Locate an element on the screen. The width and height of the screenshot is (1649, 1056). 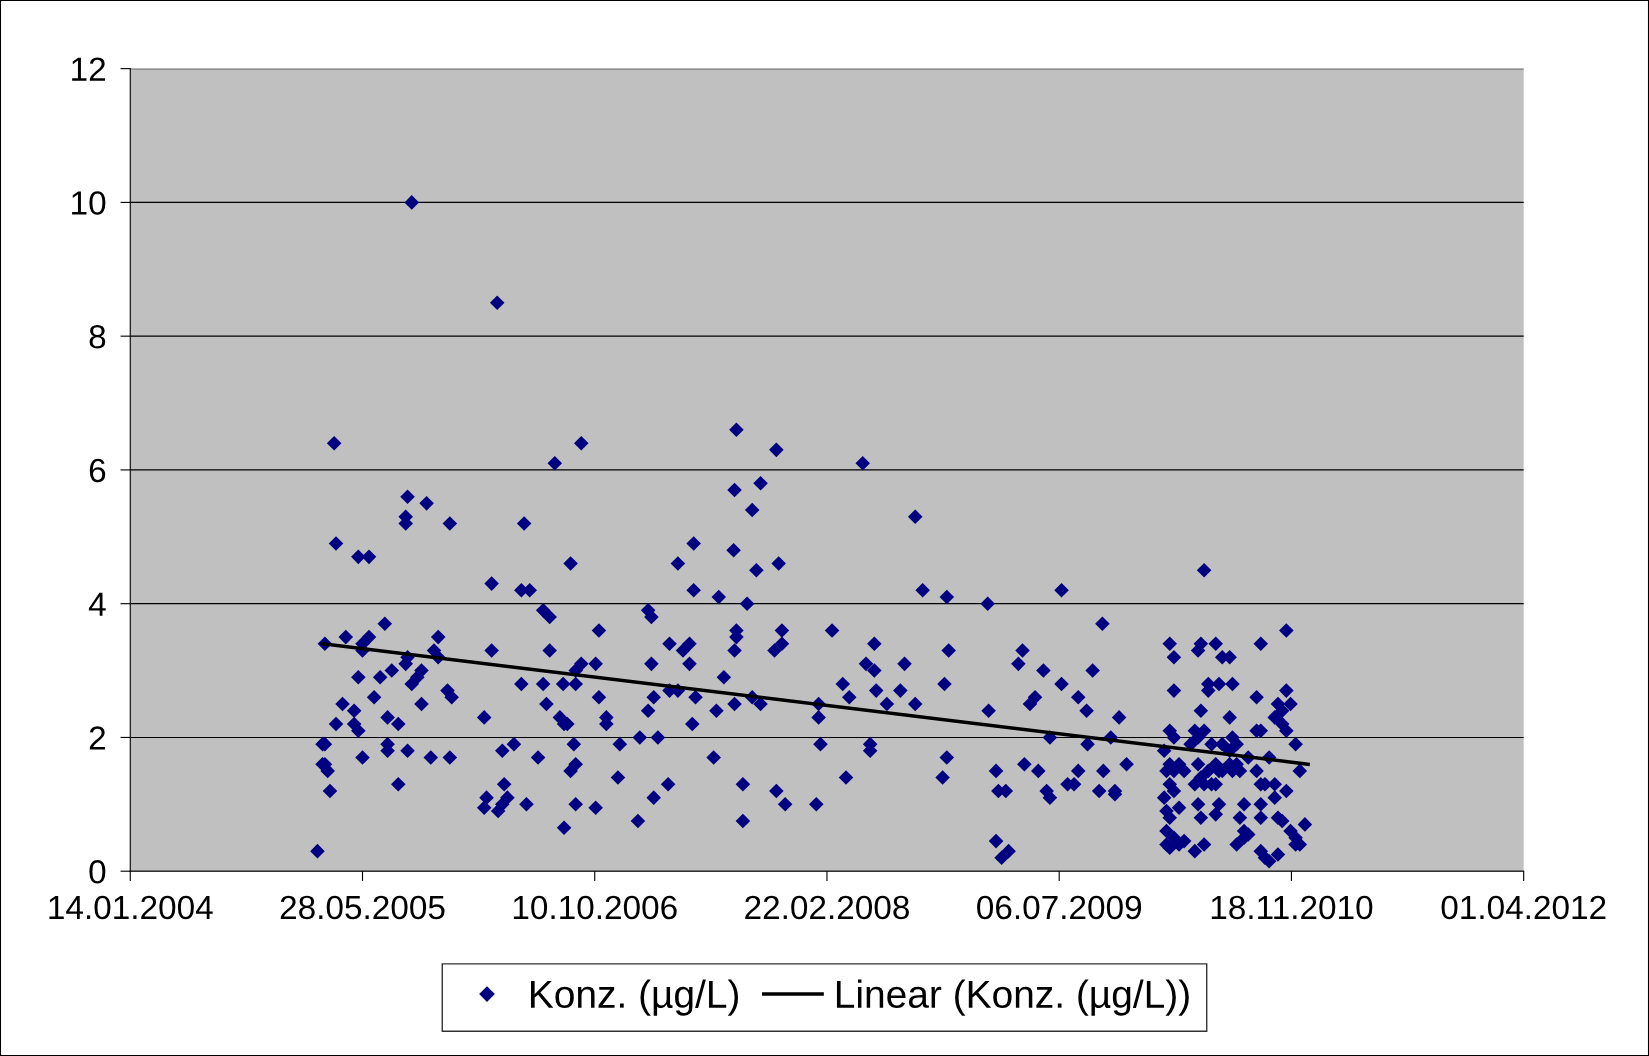
y-tick-label: 8 is located at coordinates (97, 336).